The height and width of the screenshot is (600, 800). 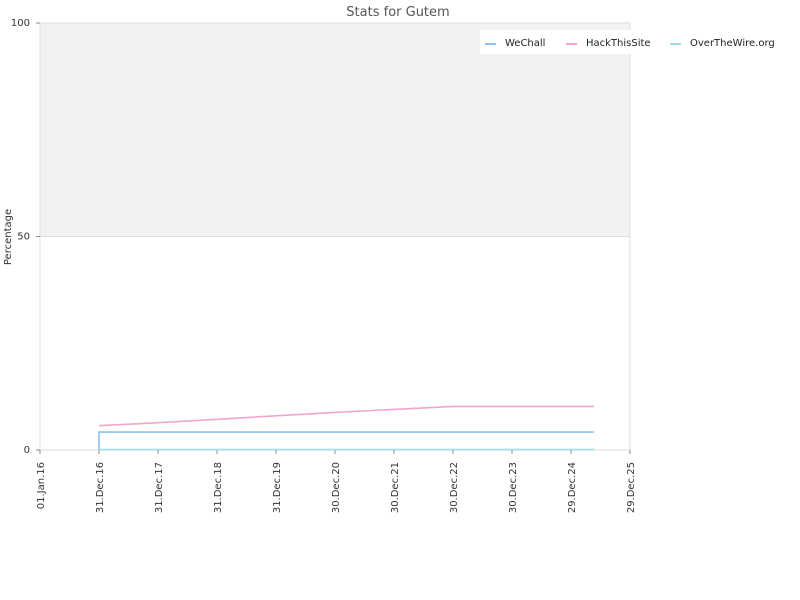 I want to click on x-tick-label: 30.Dec.22, so click(x=454, y=487).